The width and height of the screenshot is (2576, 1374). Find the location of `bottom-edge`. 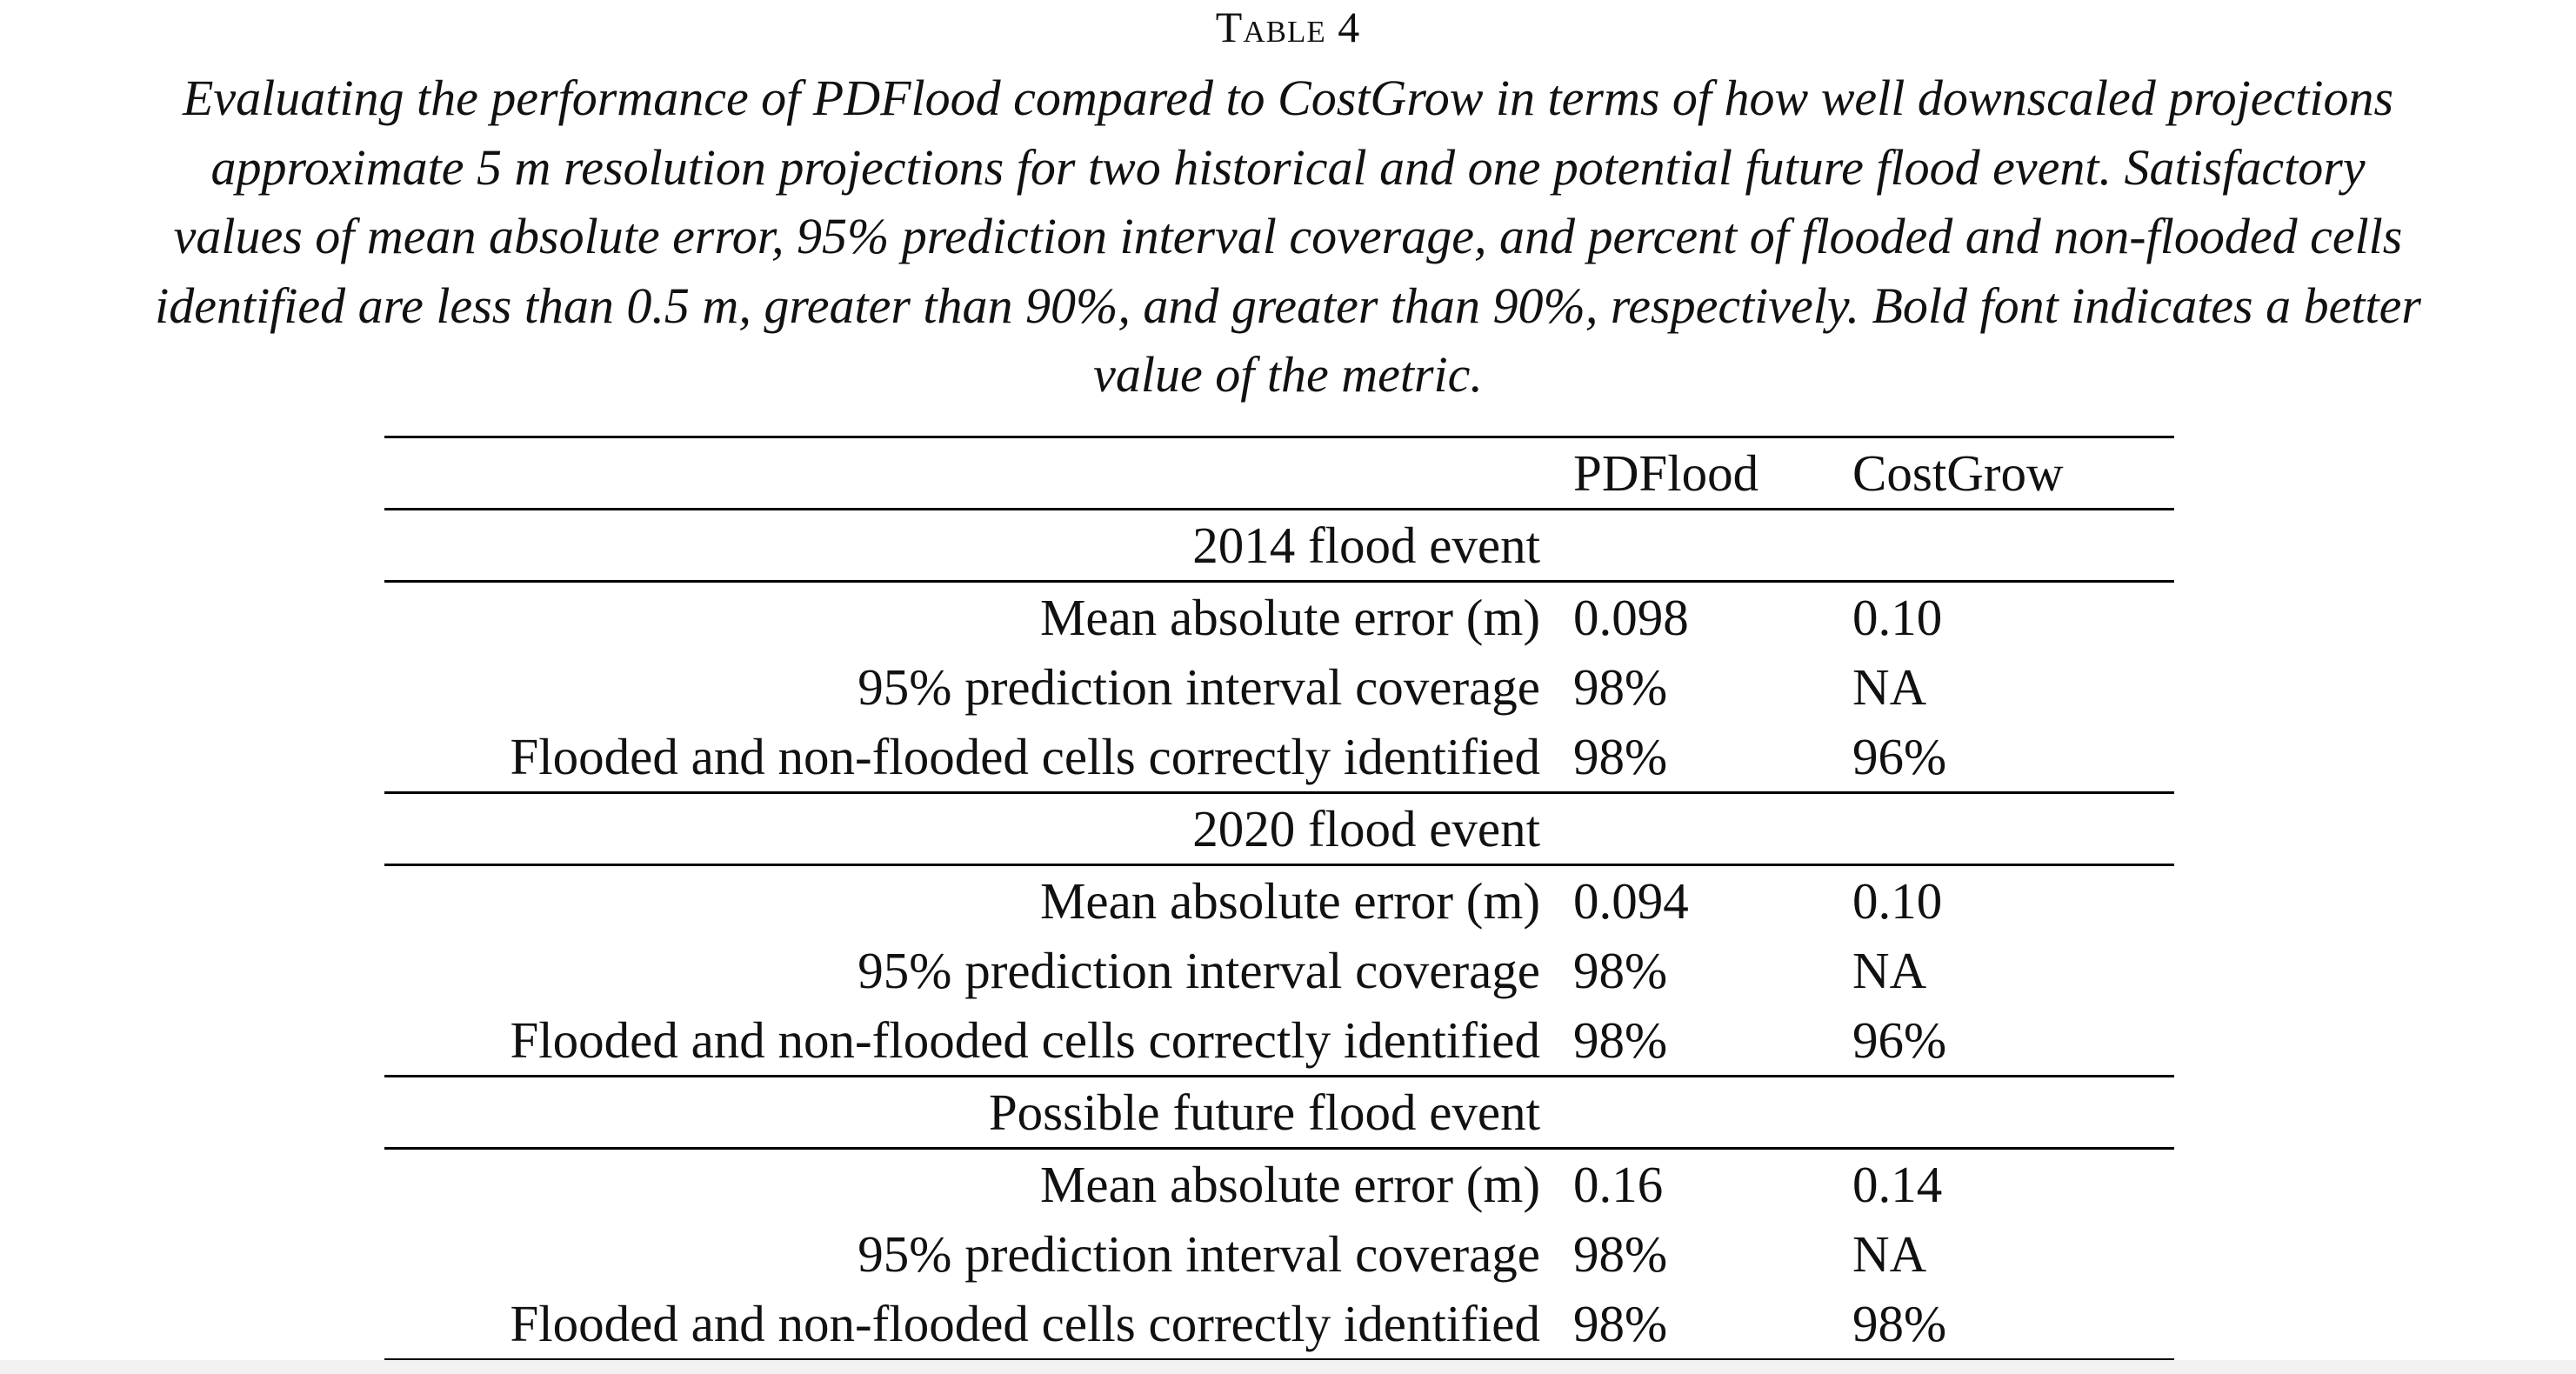

bottom-edge is located at coordinates (1288, 1367).